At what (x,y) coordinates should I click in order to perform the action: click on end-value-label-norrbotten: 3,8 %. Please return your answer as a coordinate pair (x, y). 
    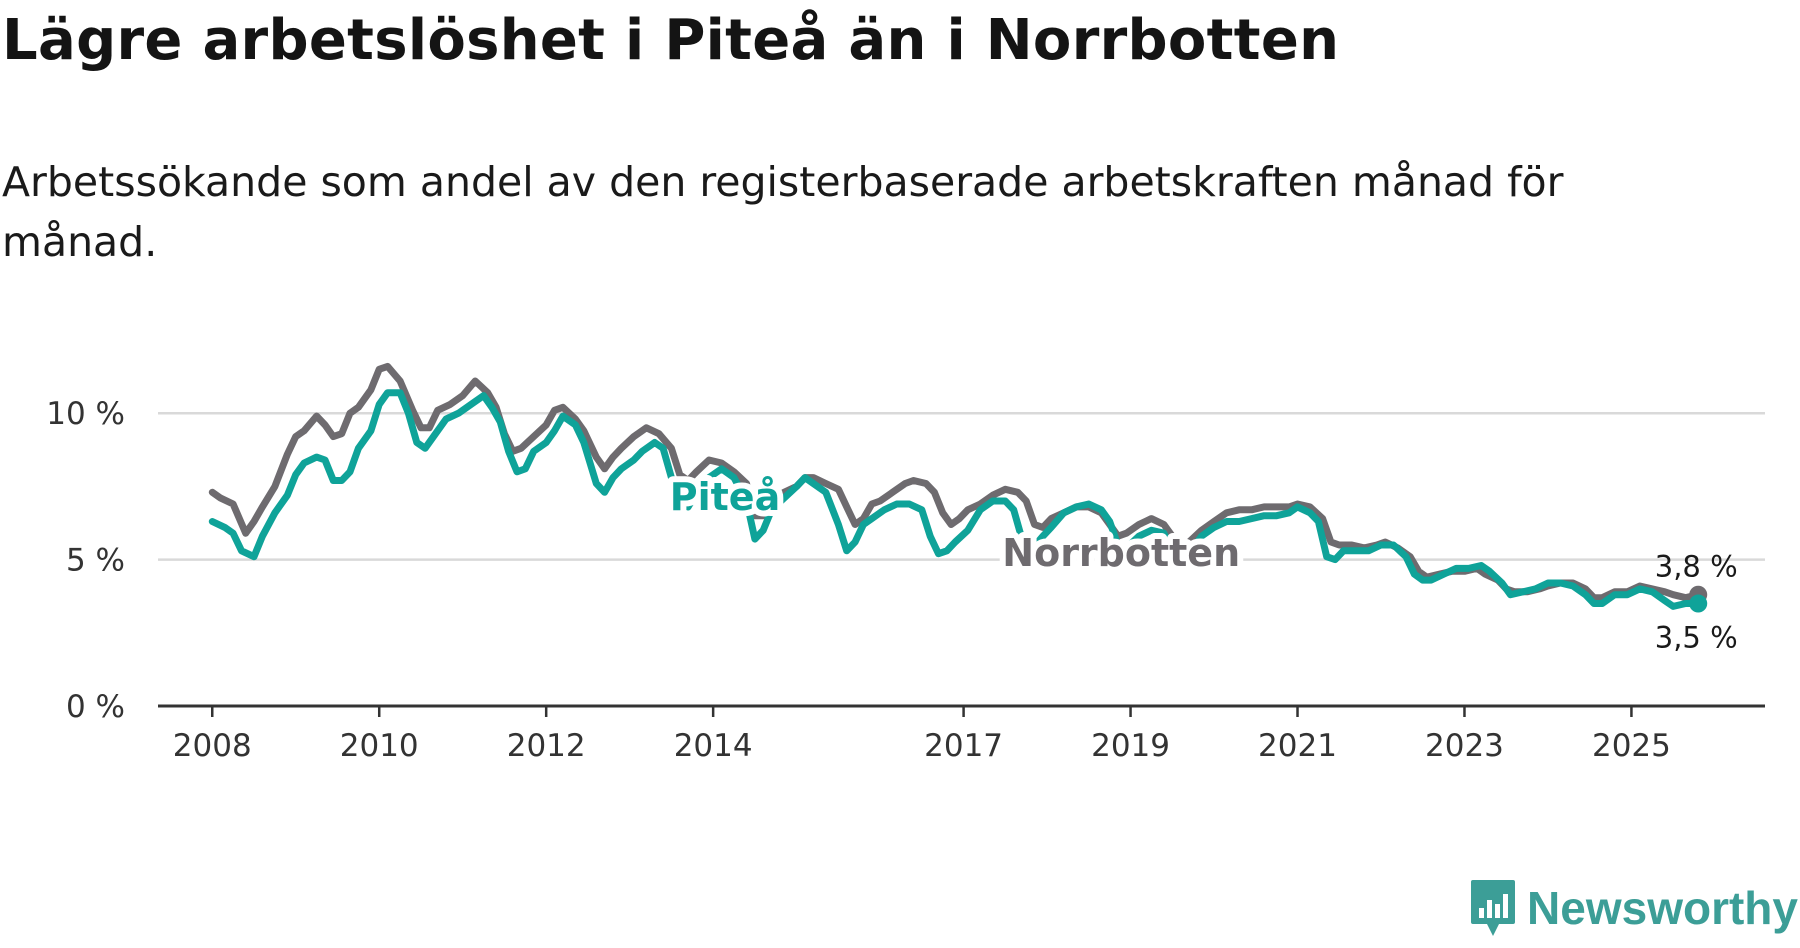
    Looking at the image, I should click on (1696, 567).